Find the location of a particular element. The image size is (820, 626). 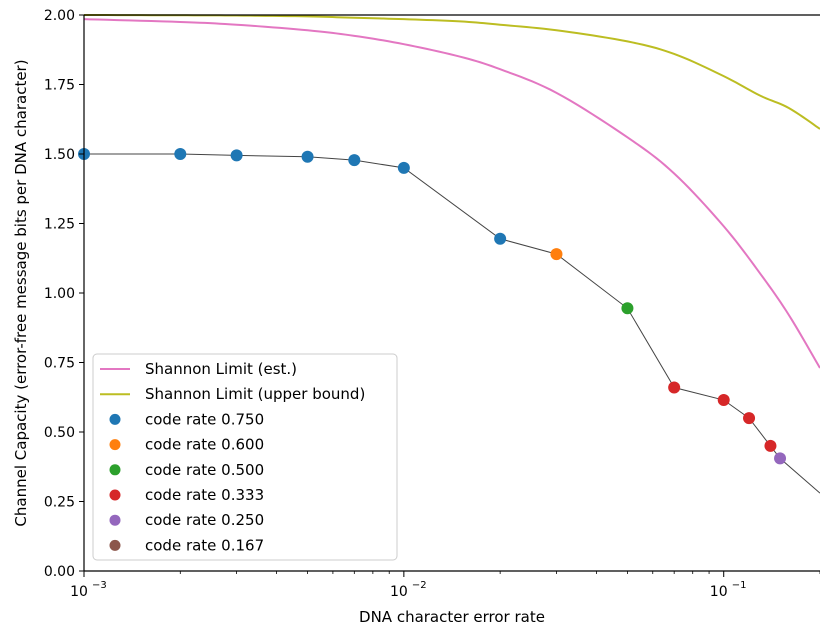

legend-label: code rate 0.250 is located at coordinates (204, 520).